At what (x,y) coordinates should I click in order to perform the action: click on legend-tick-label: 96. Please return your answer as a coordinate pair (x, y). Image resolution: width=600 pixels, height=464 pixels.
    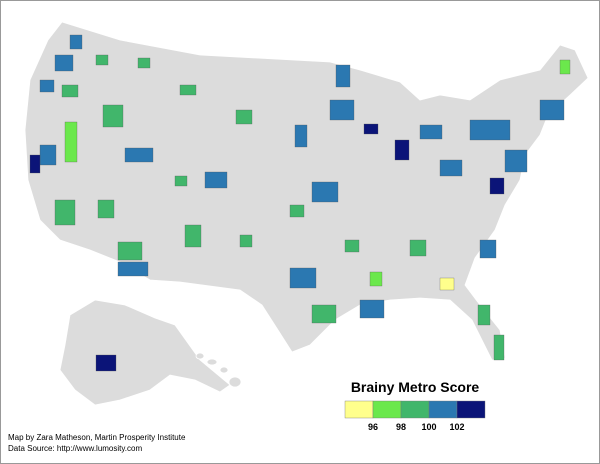
    Looking at the image, I should click on (373, 427).